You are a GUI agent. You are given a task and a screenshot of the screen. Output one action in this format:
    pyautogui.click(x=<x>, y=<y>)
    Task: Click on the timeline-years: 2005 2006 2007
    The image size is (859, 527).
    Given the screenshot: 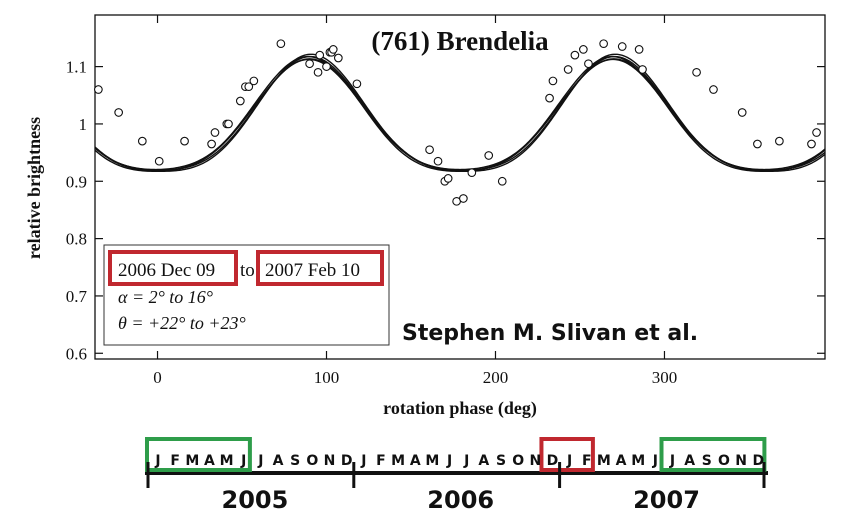 What is the action you would take?
    pyautogui.click(x=461, y=500)
    